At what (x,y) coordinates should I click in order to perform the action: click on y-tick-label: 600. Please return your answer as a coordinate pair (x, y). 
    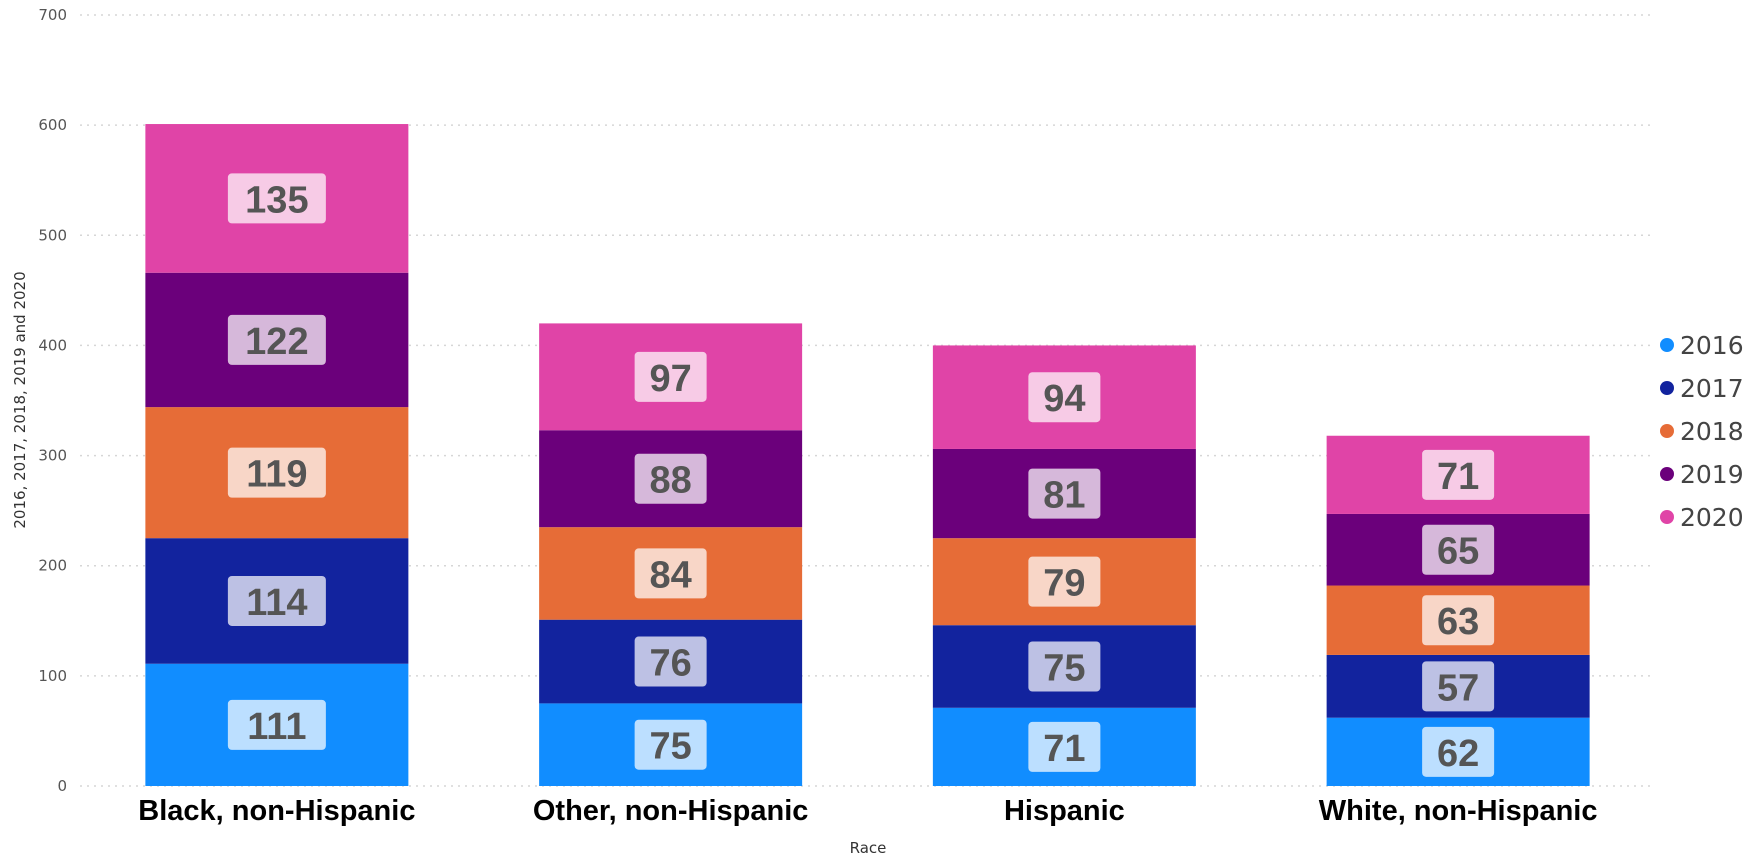
    Looking at the image, I should click on (52, 125).